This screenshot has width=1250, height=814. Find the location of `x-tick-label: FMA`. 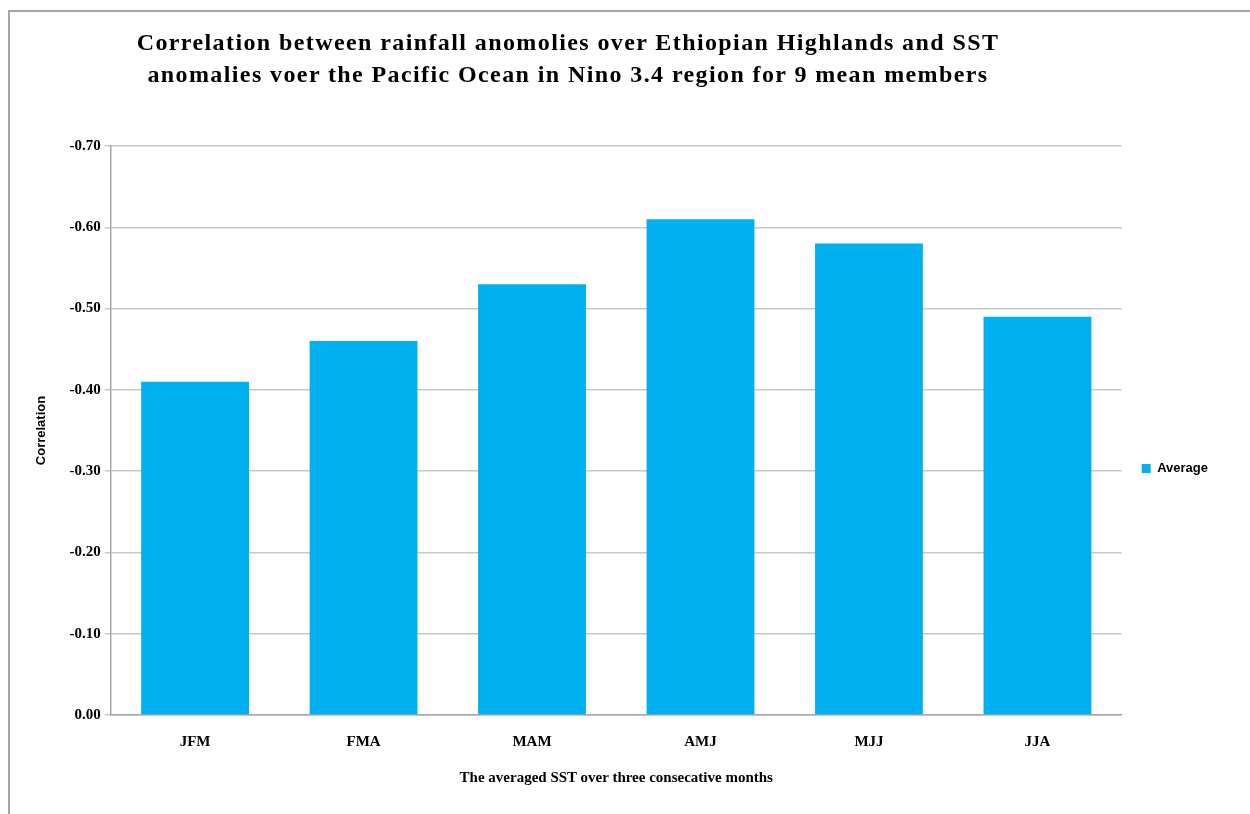

x-tick-label: FMA is located at coordinates (363, 740).